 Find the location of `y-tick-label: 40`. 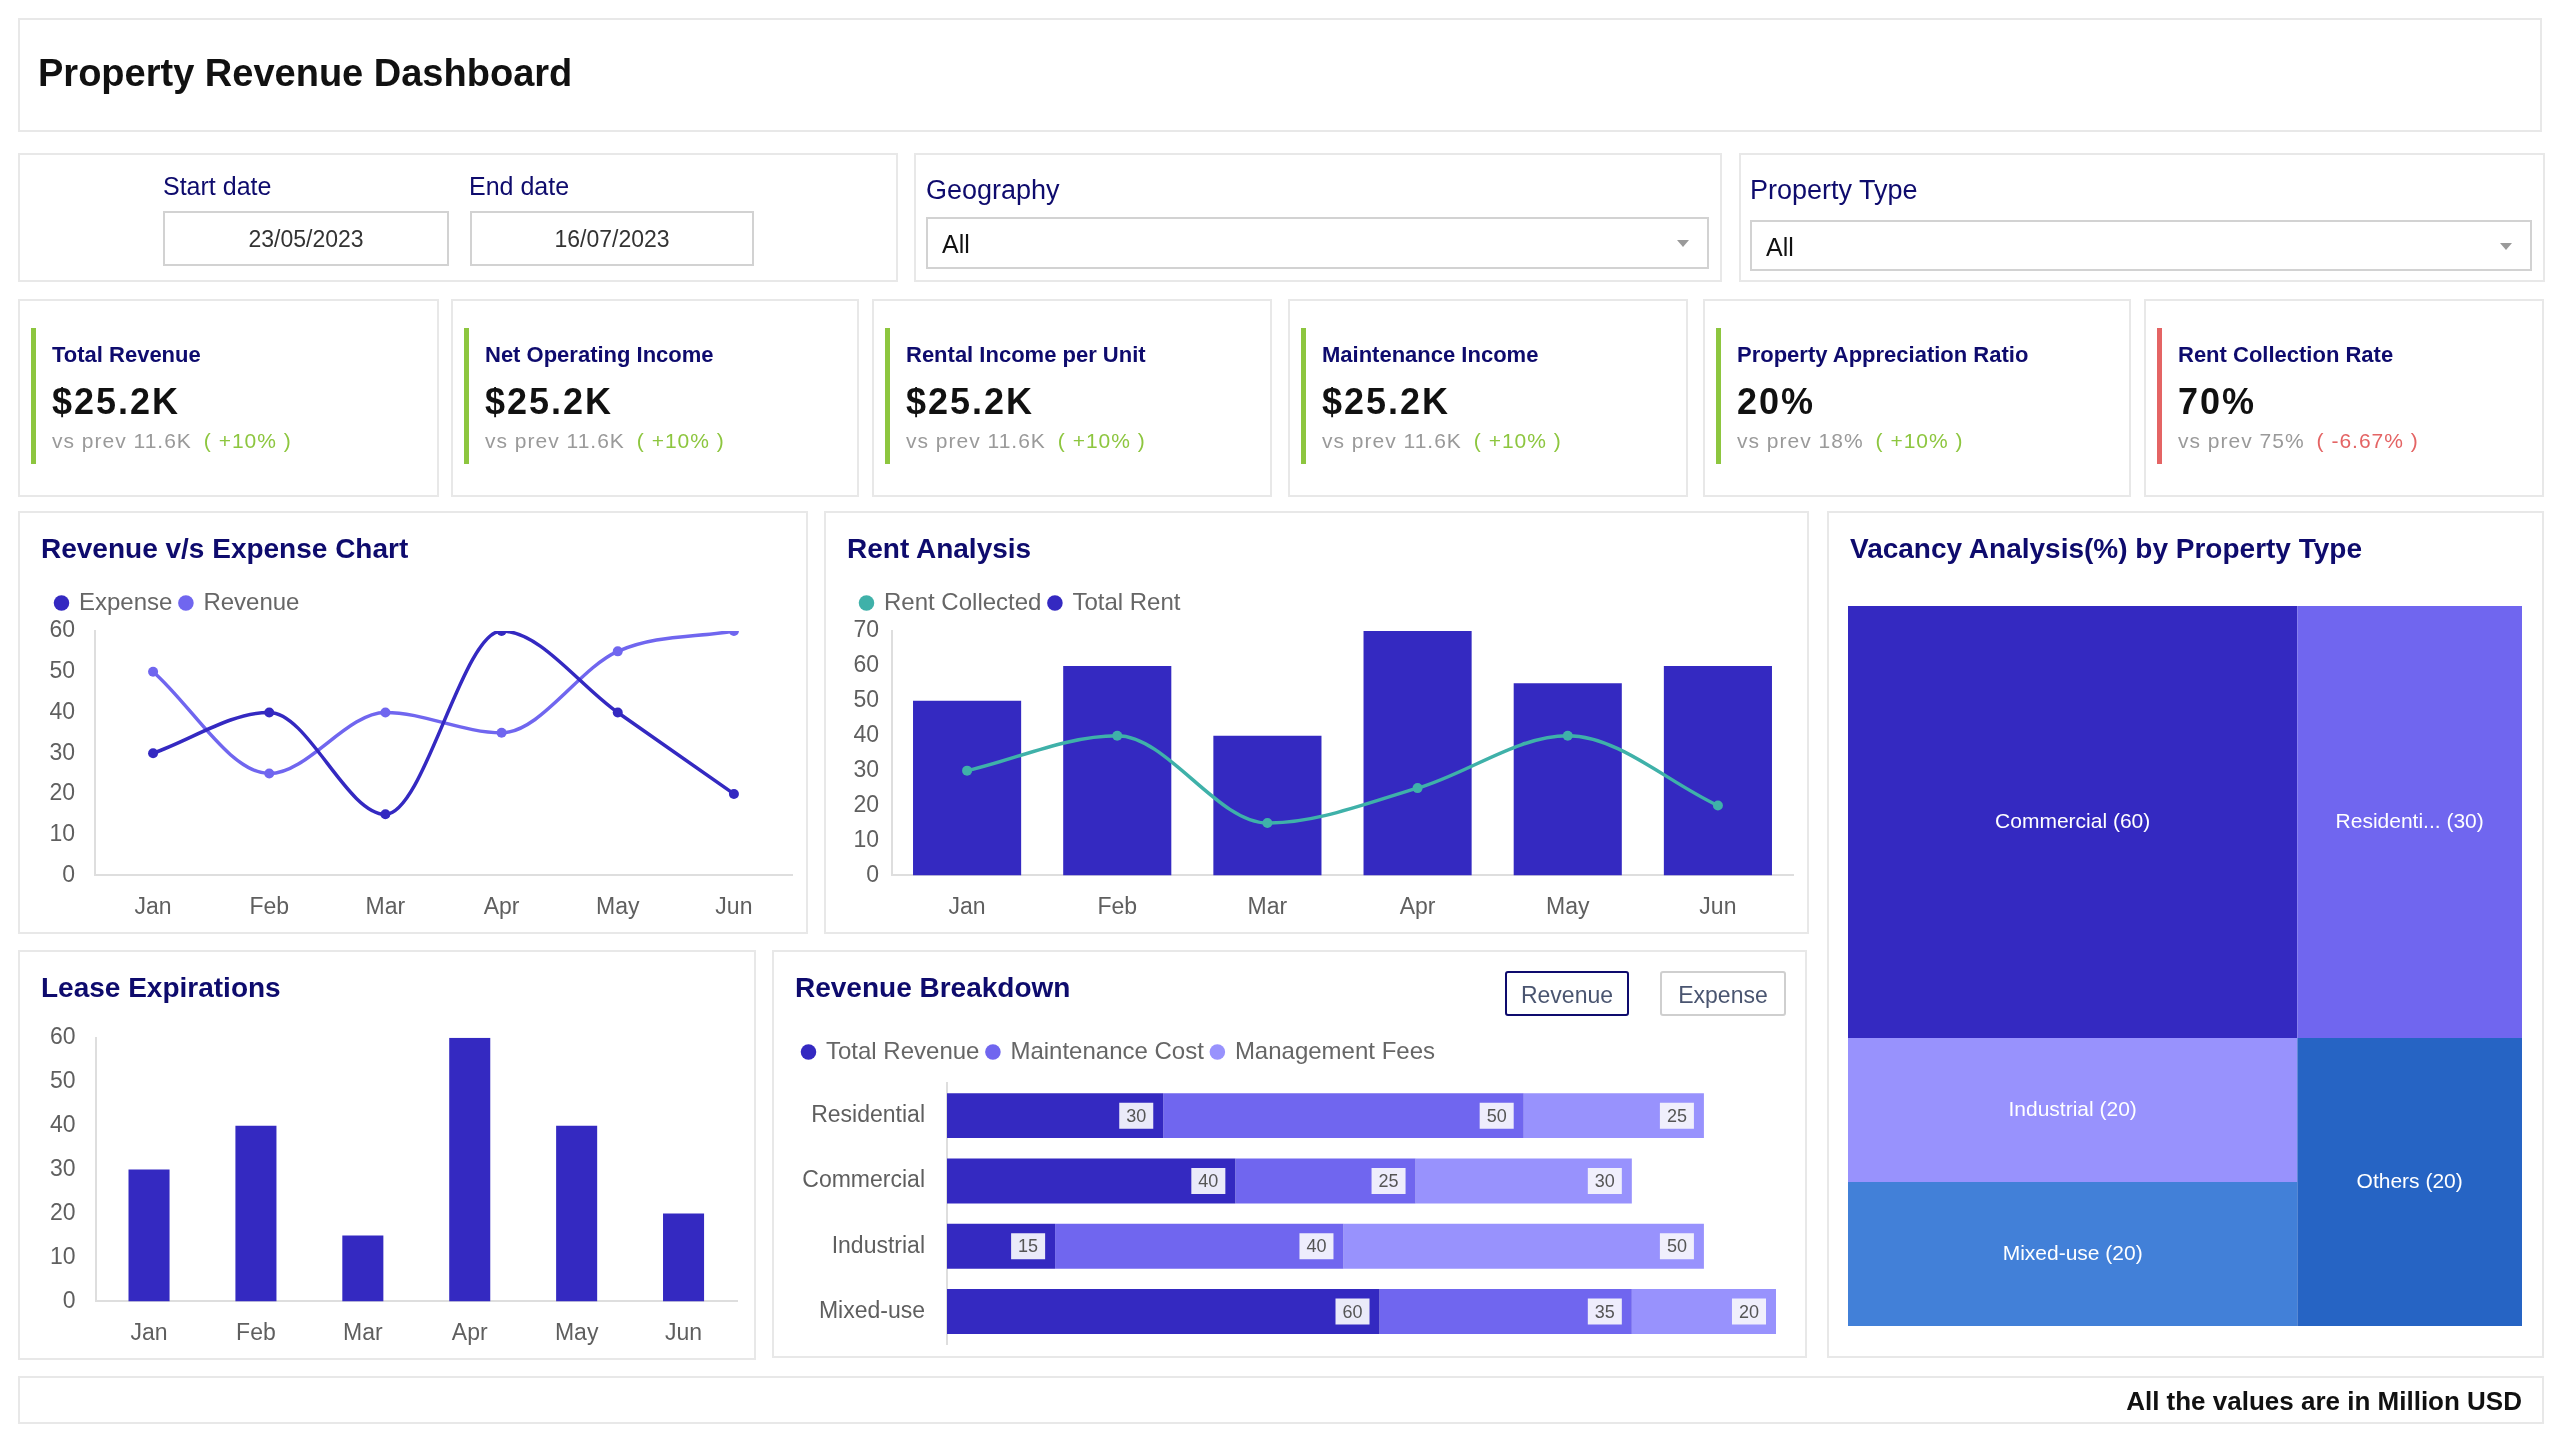

y-tick-label: 40 is located at coordinates (62, 710).